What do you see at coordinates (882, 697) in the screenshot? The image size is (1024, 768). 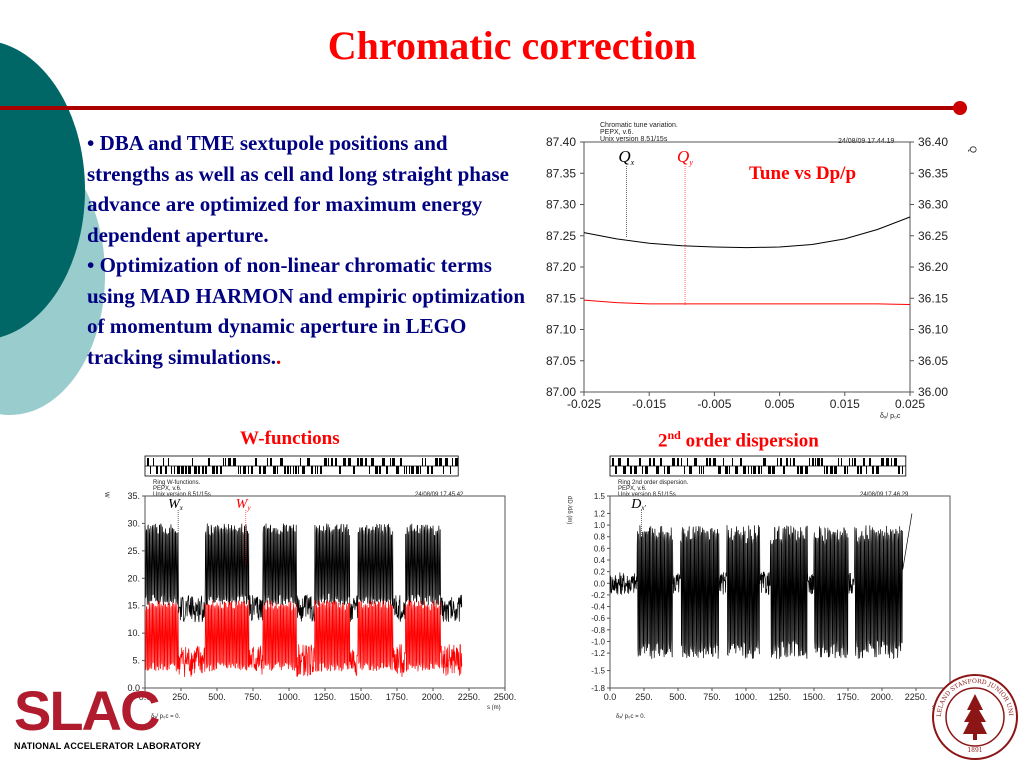 I see `chart3-xlabel-8: 2000.` at bounding box center [882, 697].